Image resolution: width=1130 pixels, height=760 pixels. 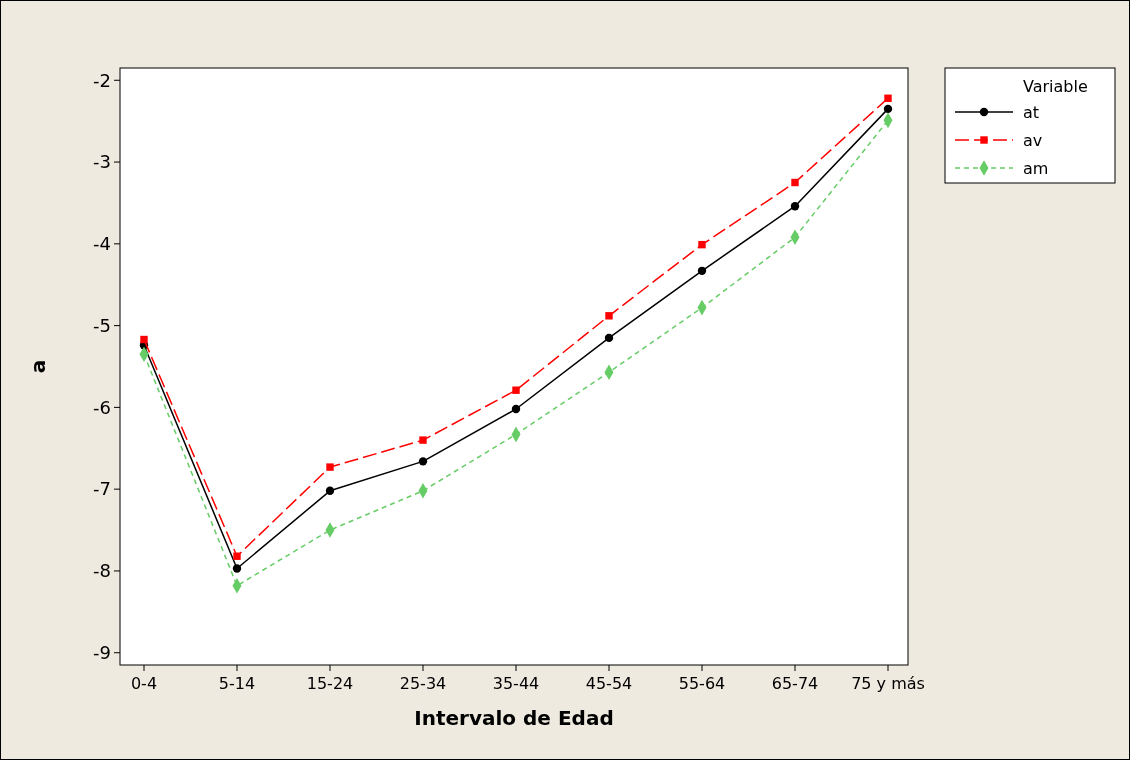 I want to click on x-tick-label: 25-34, so click(x=423, y=683).